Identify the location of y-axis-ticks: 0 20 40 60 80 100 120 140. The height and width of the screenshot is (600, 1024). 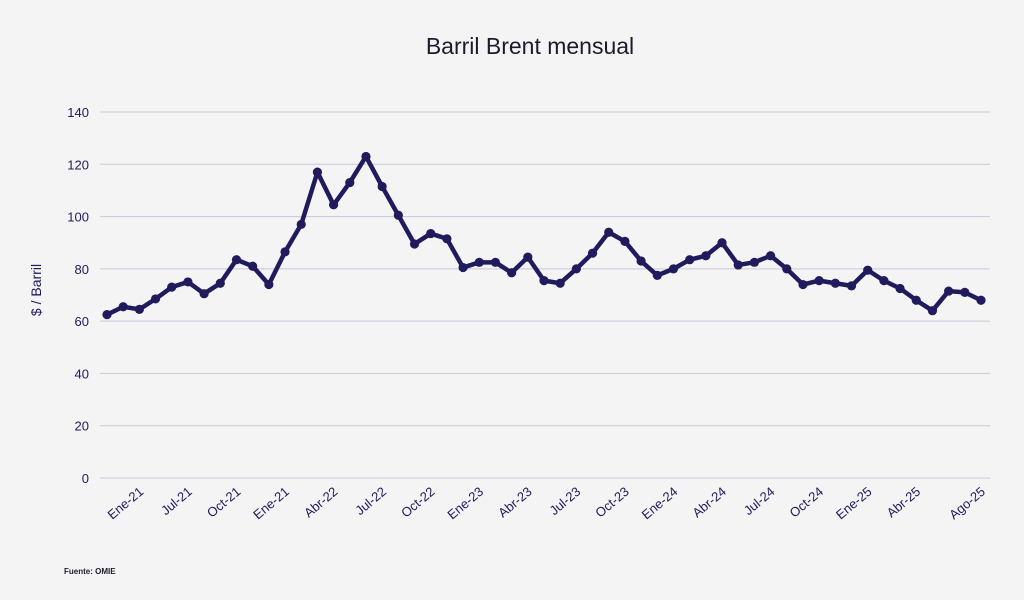
(78, 295).